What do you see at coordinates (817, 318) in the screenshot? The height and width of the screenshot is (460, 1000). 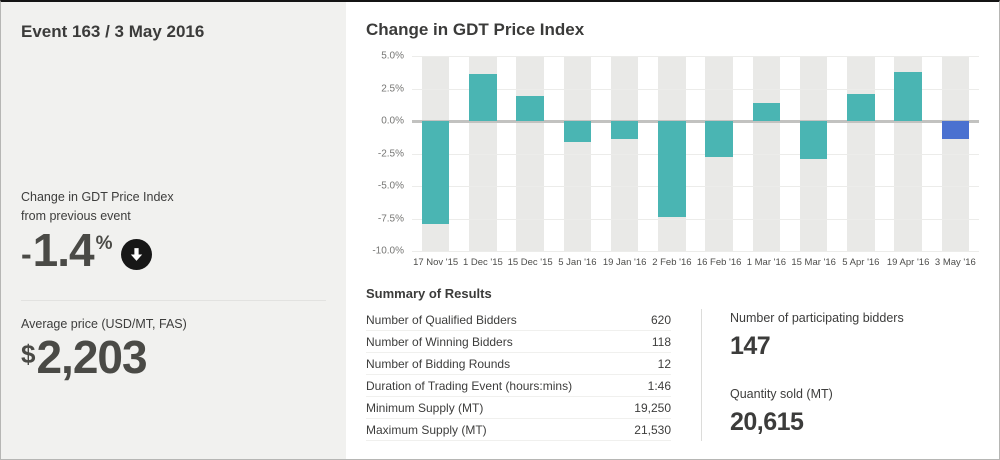 I see `stat-label: Number of participating bidders` at bounding box center [817, 318].